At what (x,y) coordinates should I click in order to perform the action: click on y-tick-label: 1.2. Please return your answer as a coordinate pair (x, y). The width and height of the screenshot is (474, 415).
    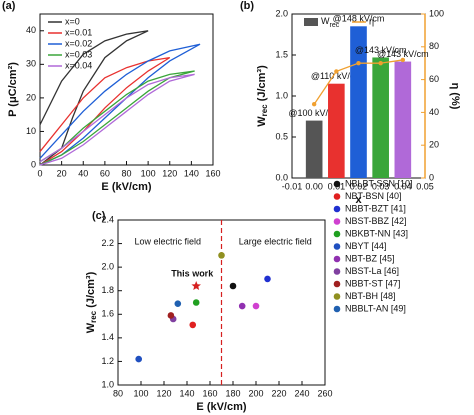
    Looking at the image, I should click on (107, 361).